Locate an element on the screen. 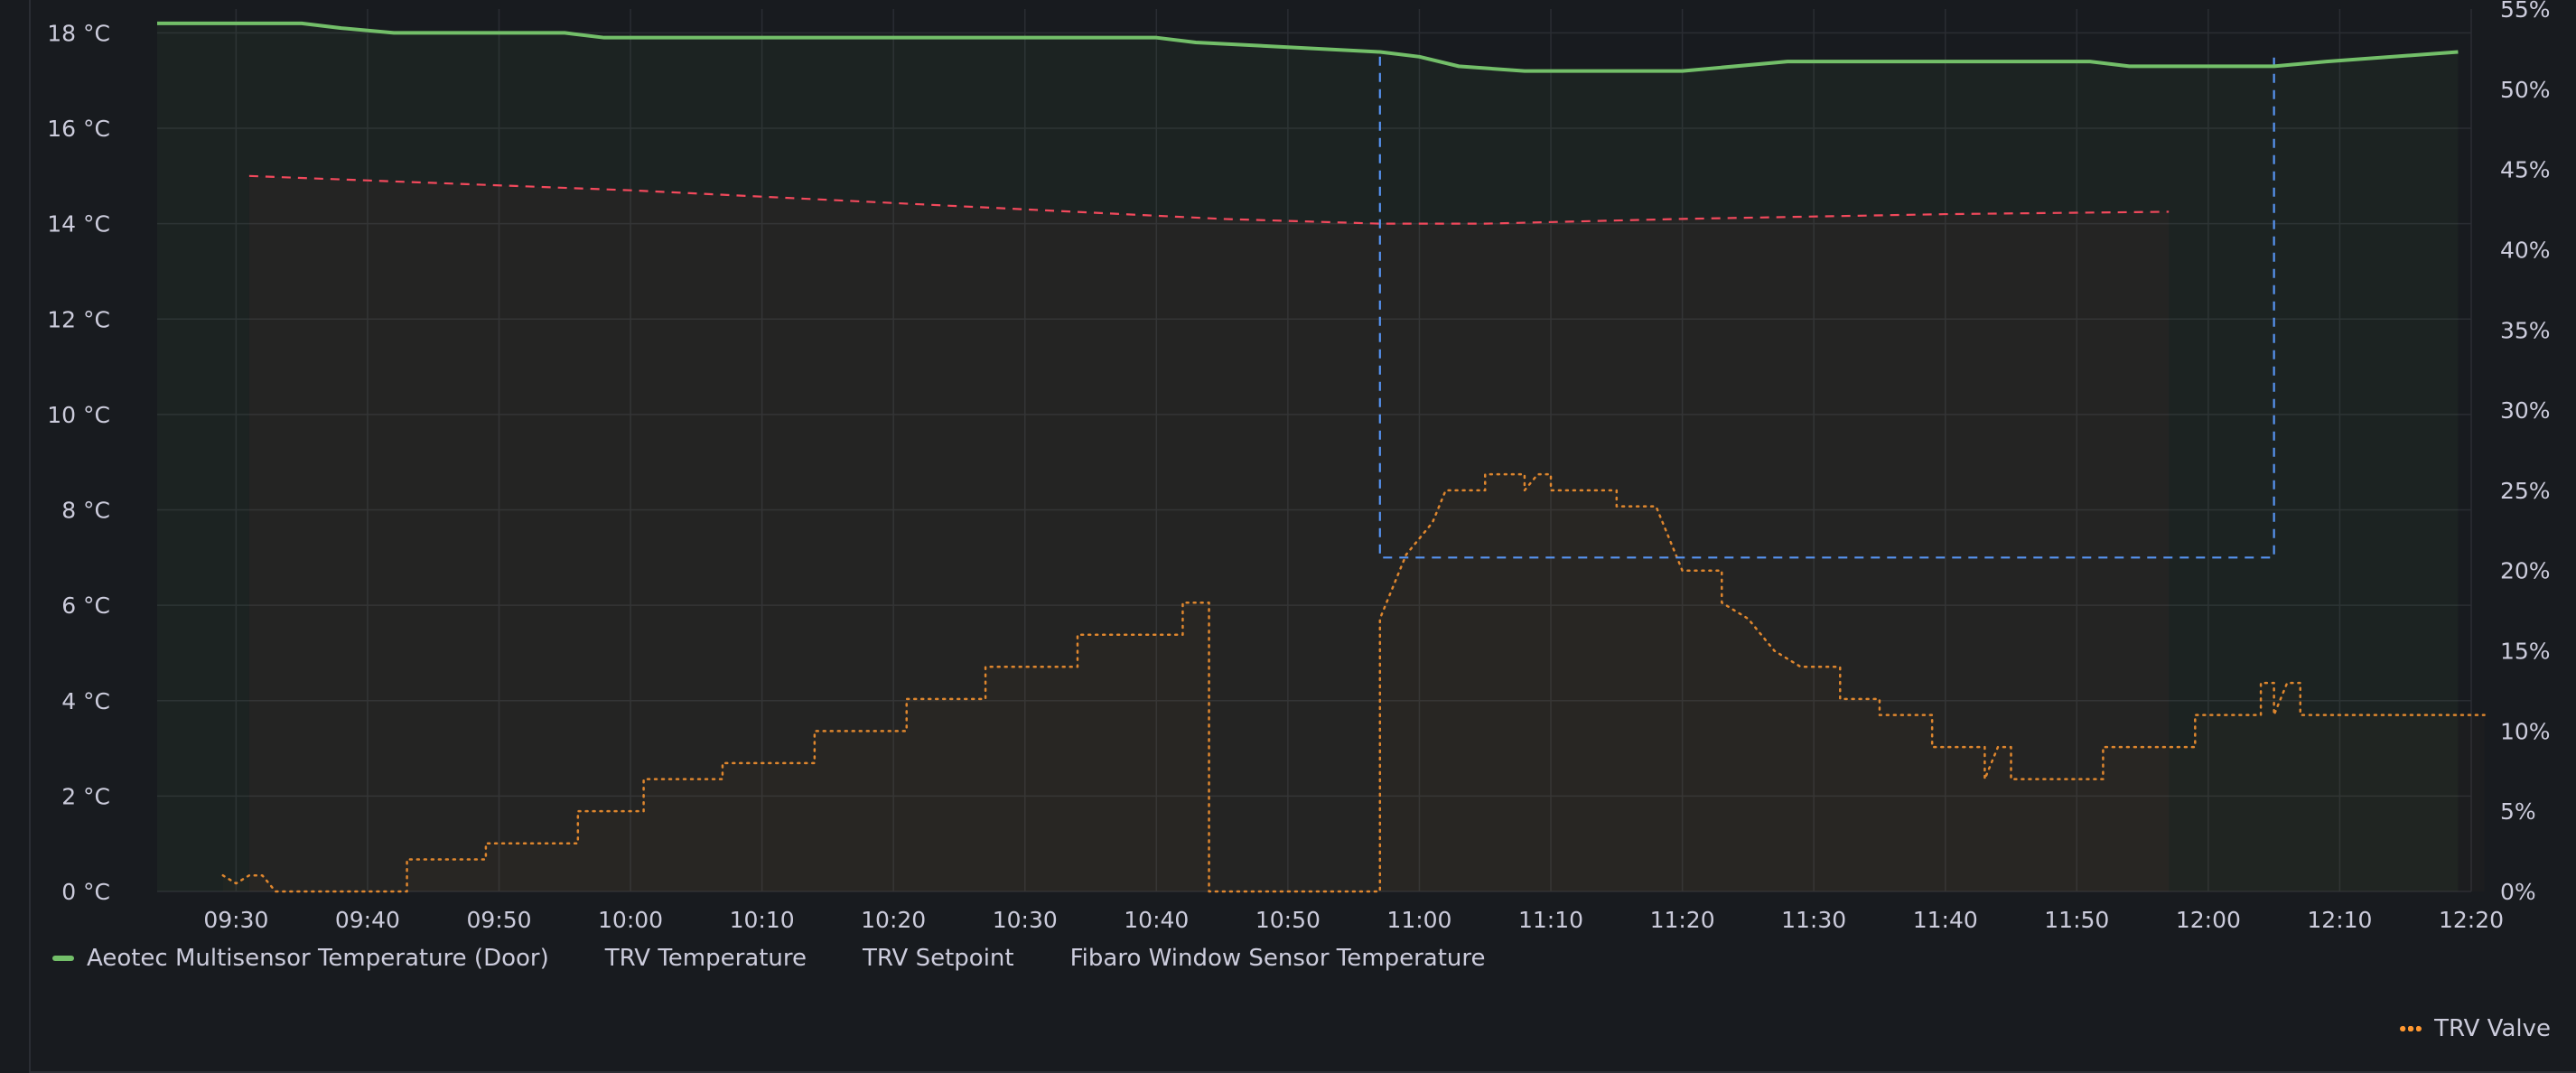 Image resolution: width=2576 pixels, height=1073 pixels. x-tick-label: 11:40 is located at coordinates (1946, 920).